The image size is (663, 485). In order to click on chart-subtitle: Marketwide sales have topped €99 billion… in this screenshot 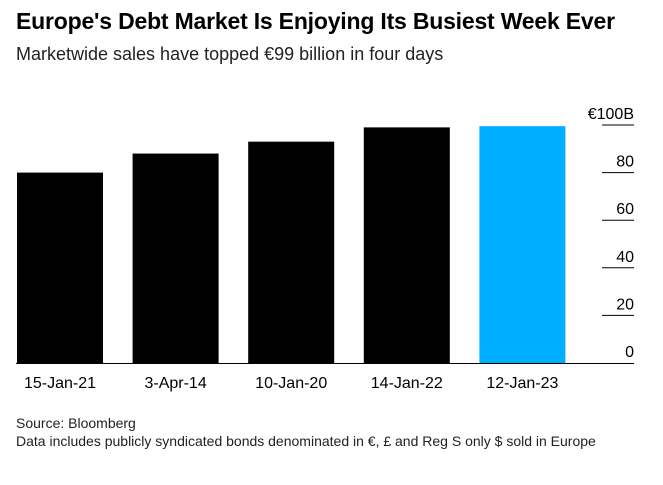, I will do `click(230, 54)`.